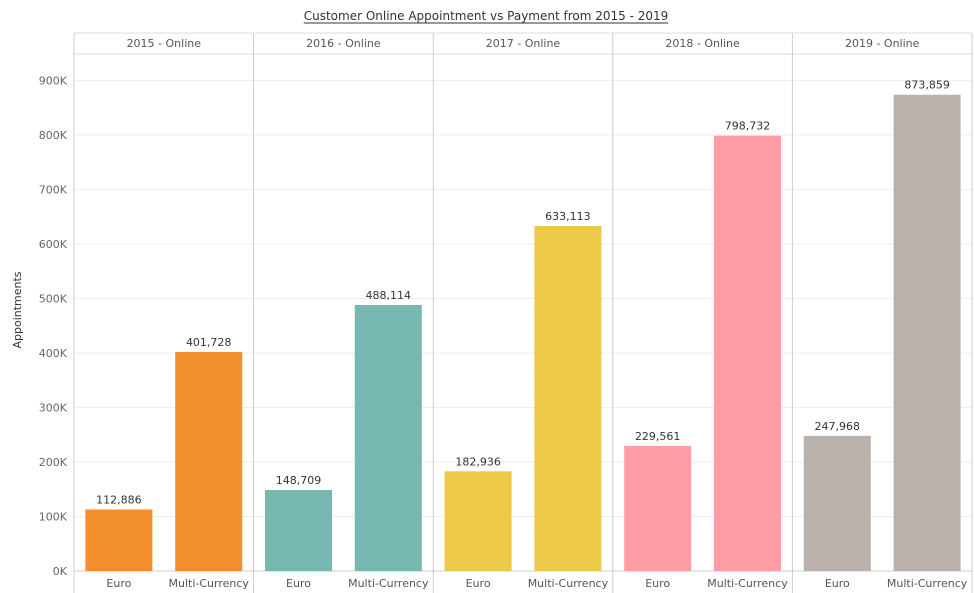  What do you see at coordinates (53, 190) in the screenshot?
I see `y-tick-label: 700K` at bounding box center [53, 190].